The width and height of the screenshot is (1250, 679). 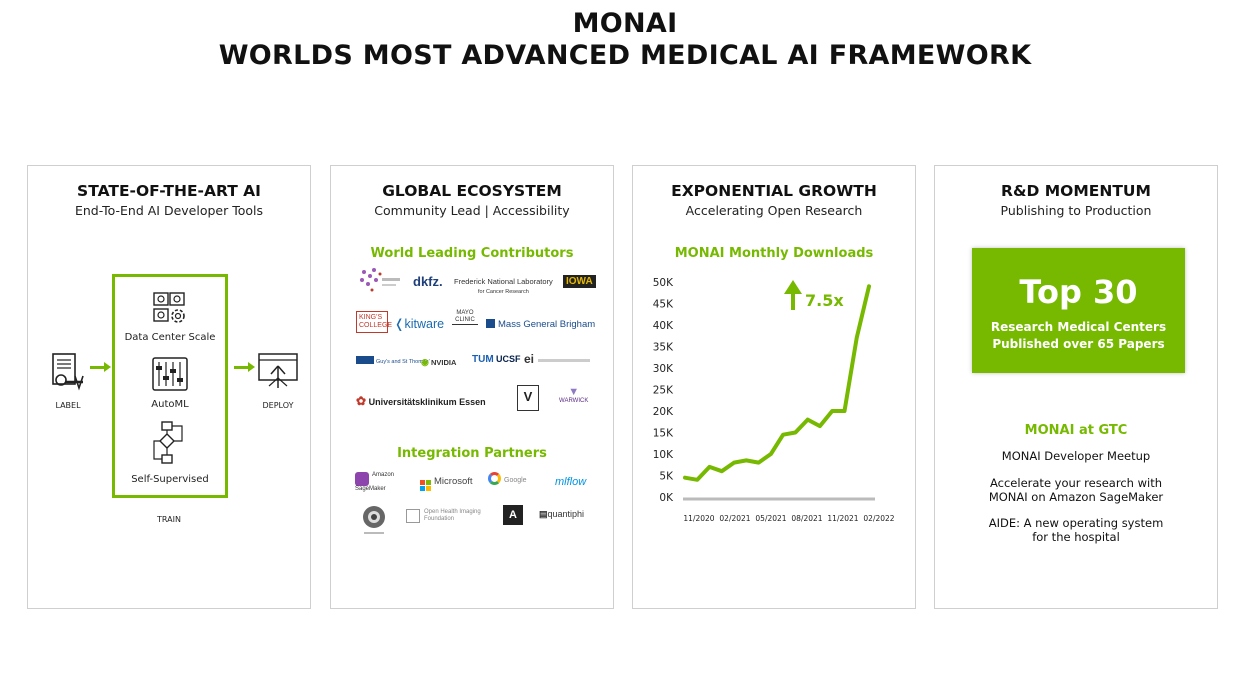 I want to click on panel-subtitle: Accelerating Open Research, so click(x=774, y=210).